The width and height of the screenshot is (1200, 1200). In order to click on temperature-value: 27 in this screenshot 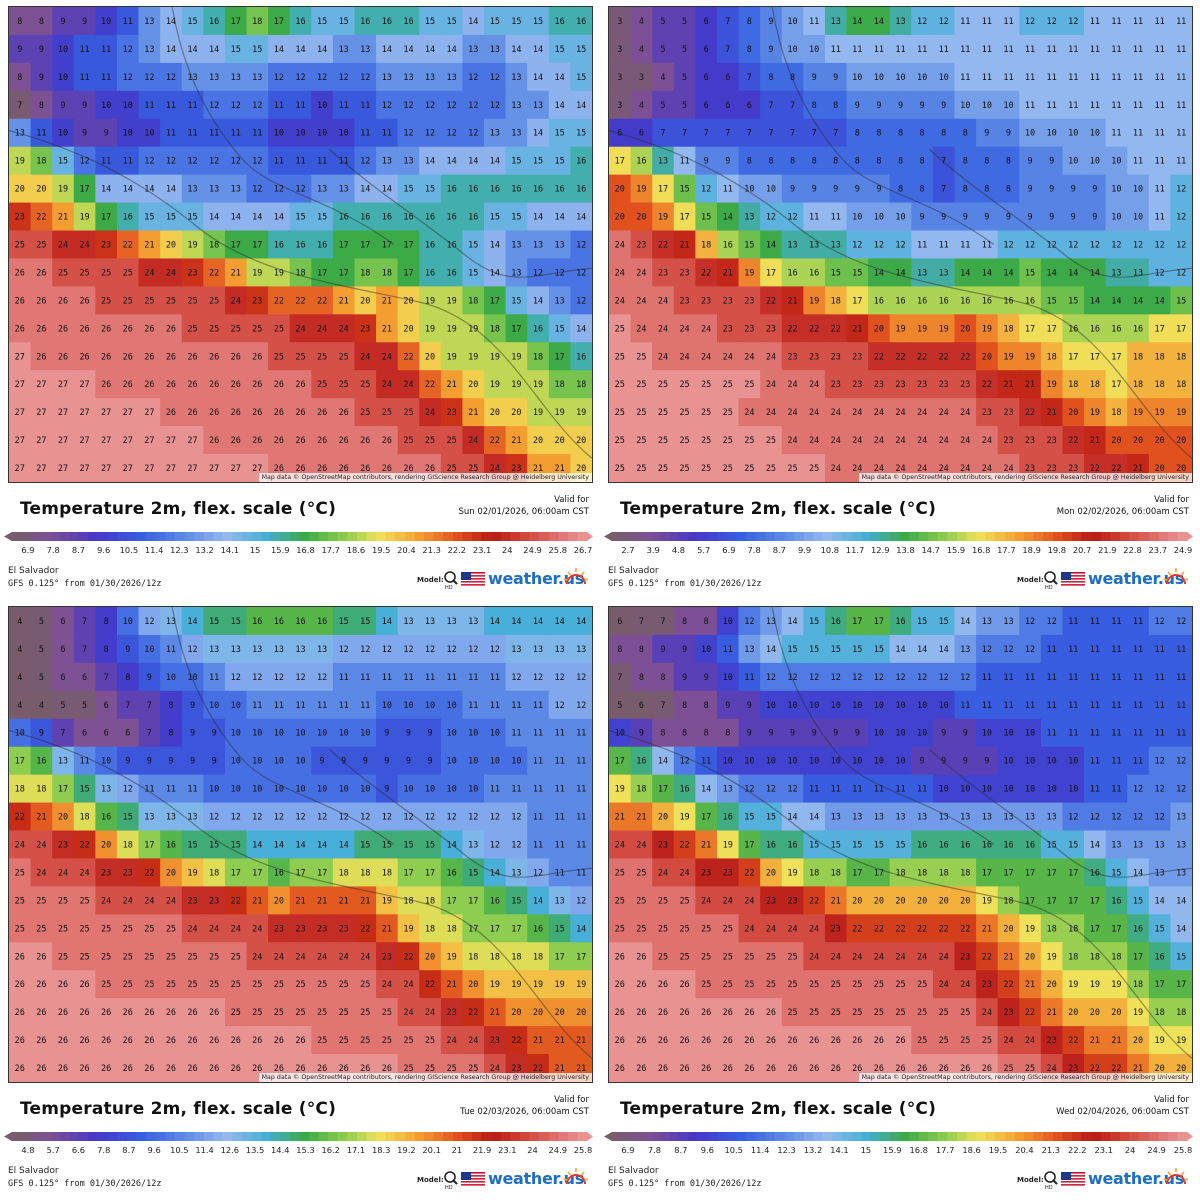, I will do `click(41, 441)`.